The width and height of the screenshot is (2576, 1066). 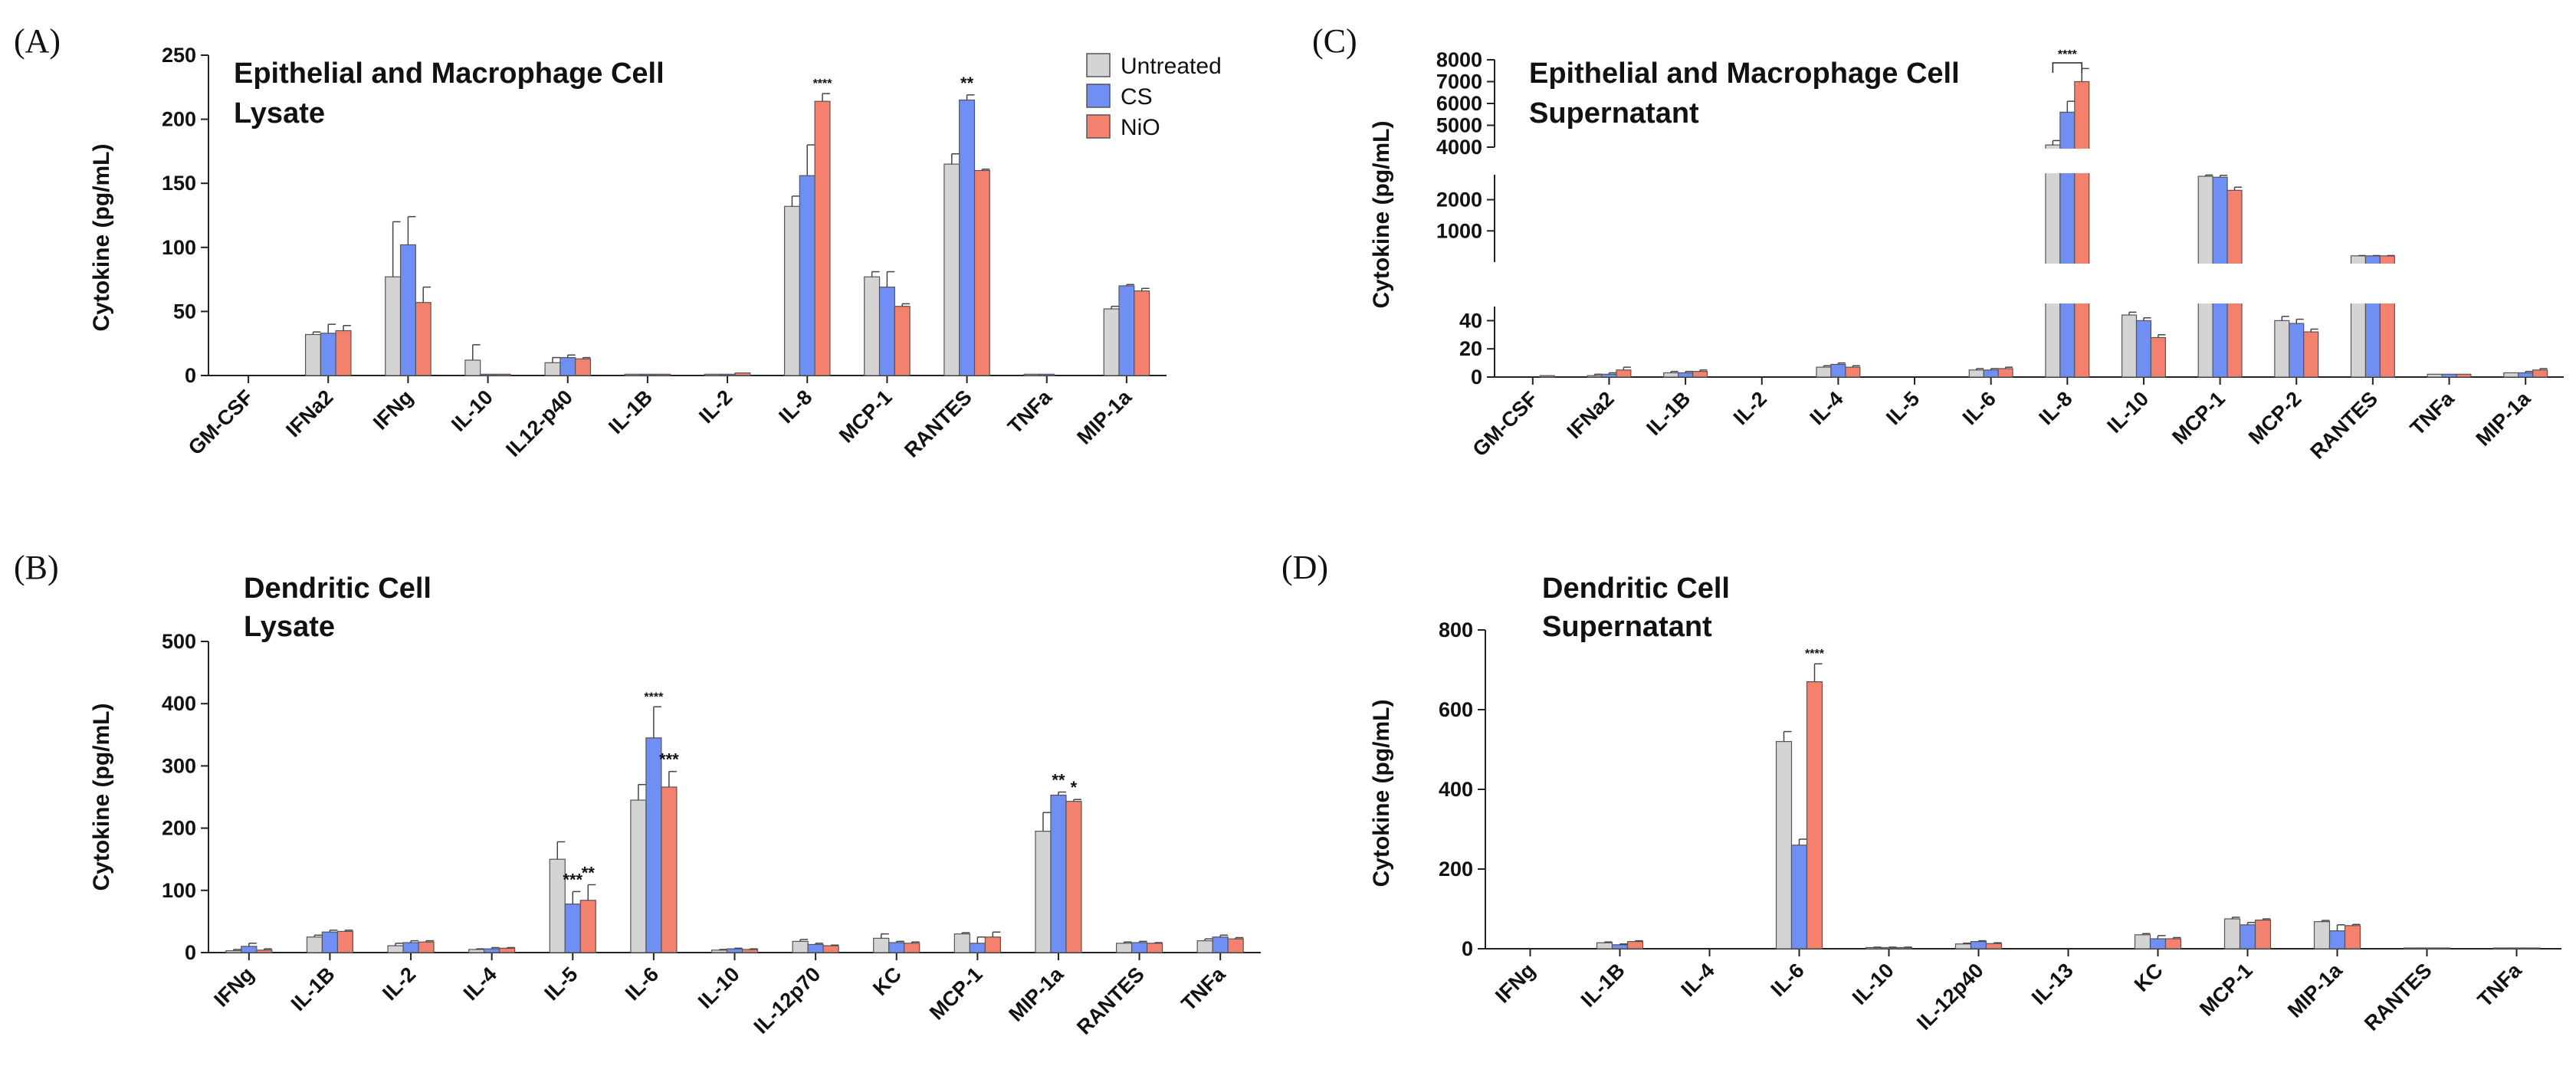 What do you see at coordinates (2158, 944) in the screenshot?
I see `bar-d-kc-cs` at bounding box center [2158, 944].